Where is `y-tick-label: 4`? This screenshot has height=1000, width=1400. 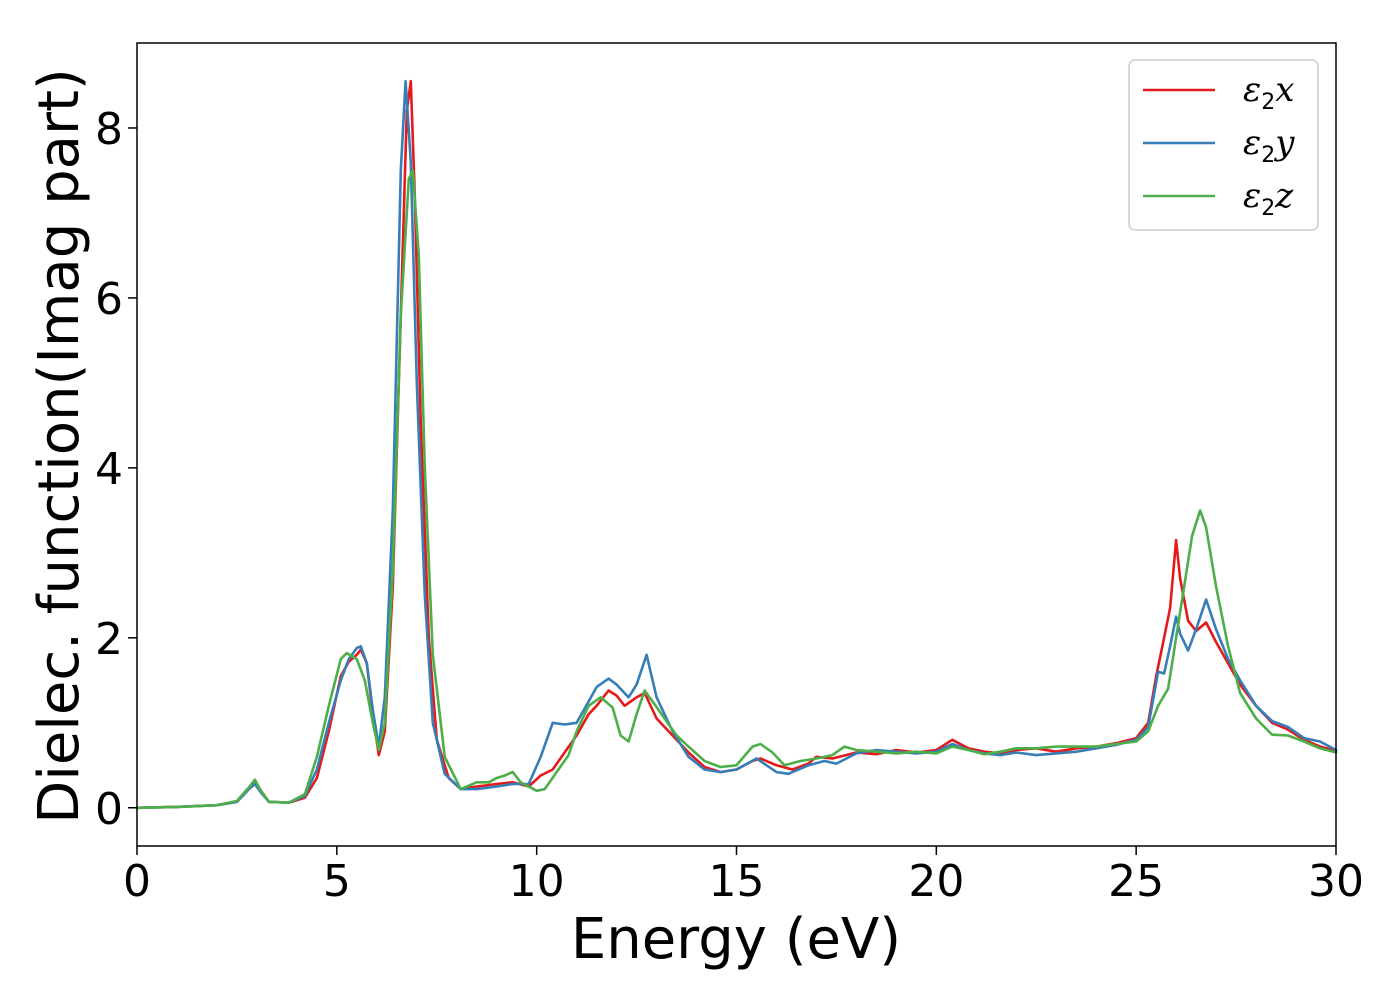 y-tick-label: 4 is located at coordinates (109, 469).